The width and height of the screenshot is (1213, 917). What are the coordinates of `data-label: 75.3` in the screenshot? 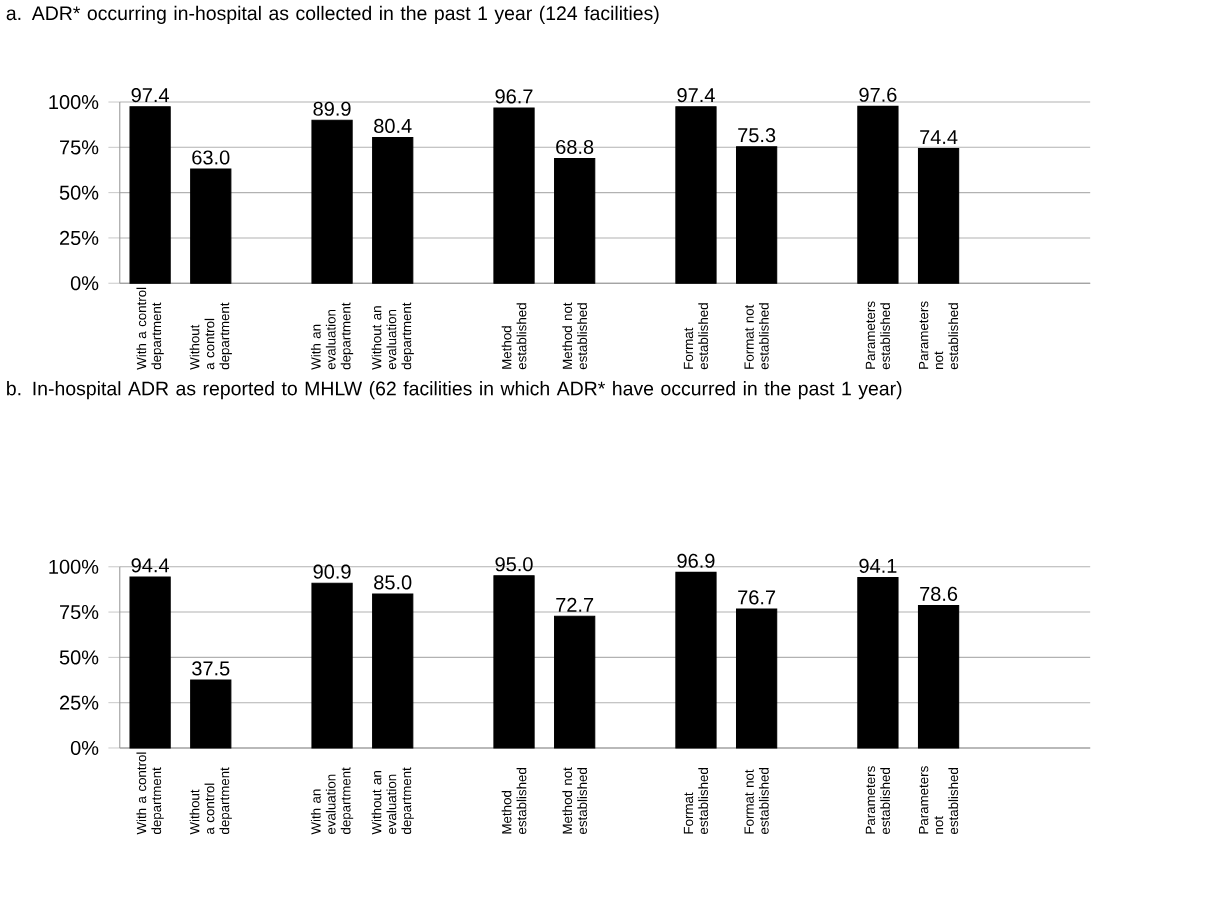 It's located at (757, 135).